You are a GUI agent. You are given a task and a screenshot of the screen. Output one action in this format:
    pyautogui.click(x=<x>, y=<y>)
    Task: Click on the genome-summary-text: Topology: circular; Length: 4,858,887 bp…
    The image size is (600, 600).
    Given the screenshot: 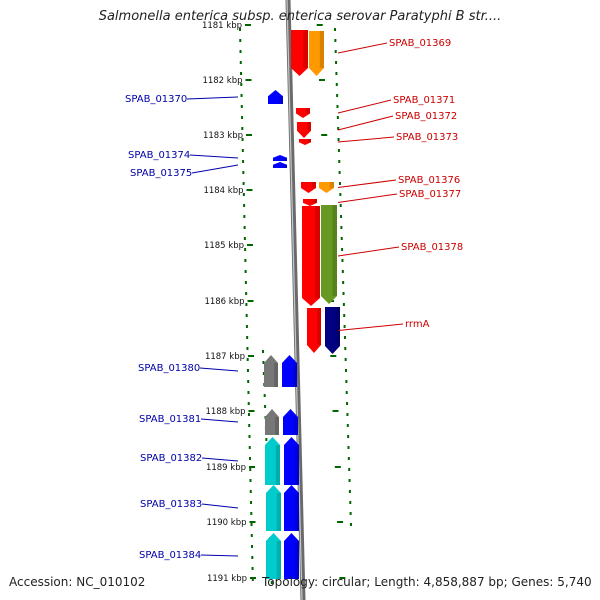 What is the action you would take?
    pyautogui.click(x=427, y=582)
    